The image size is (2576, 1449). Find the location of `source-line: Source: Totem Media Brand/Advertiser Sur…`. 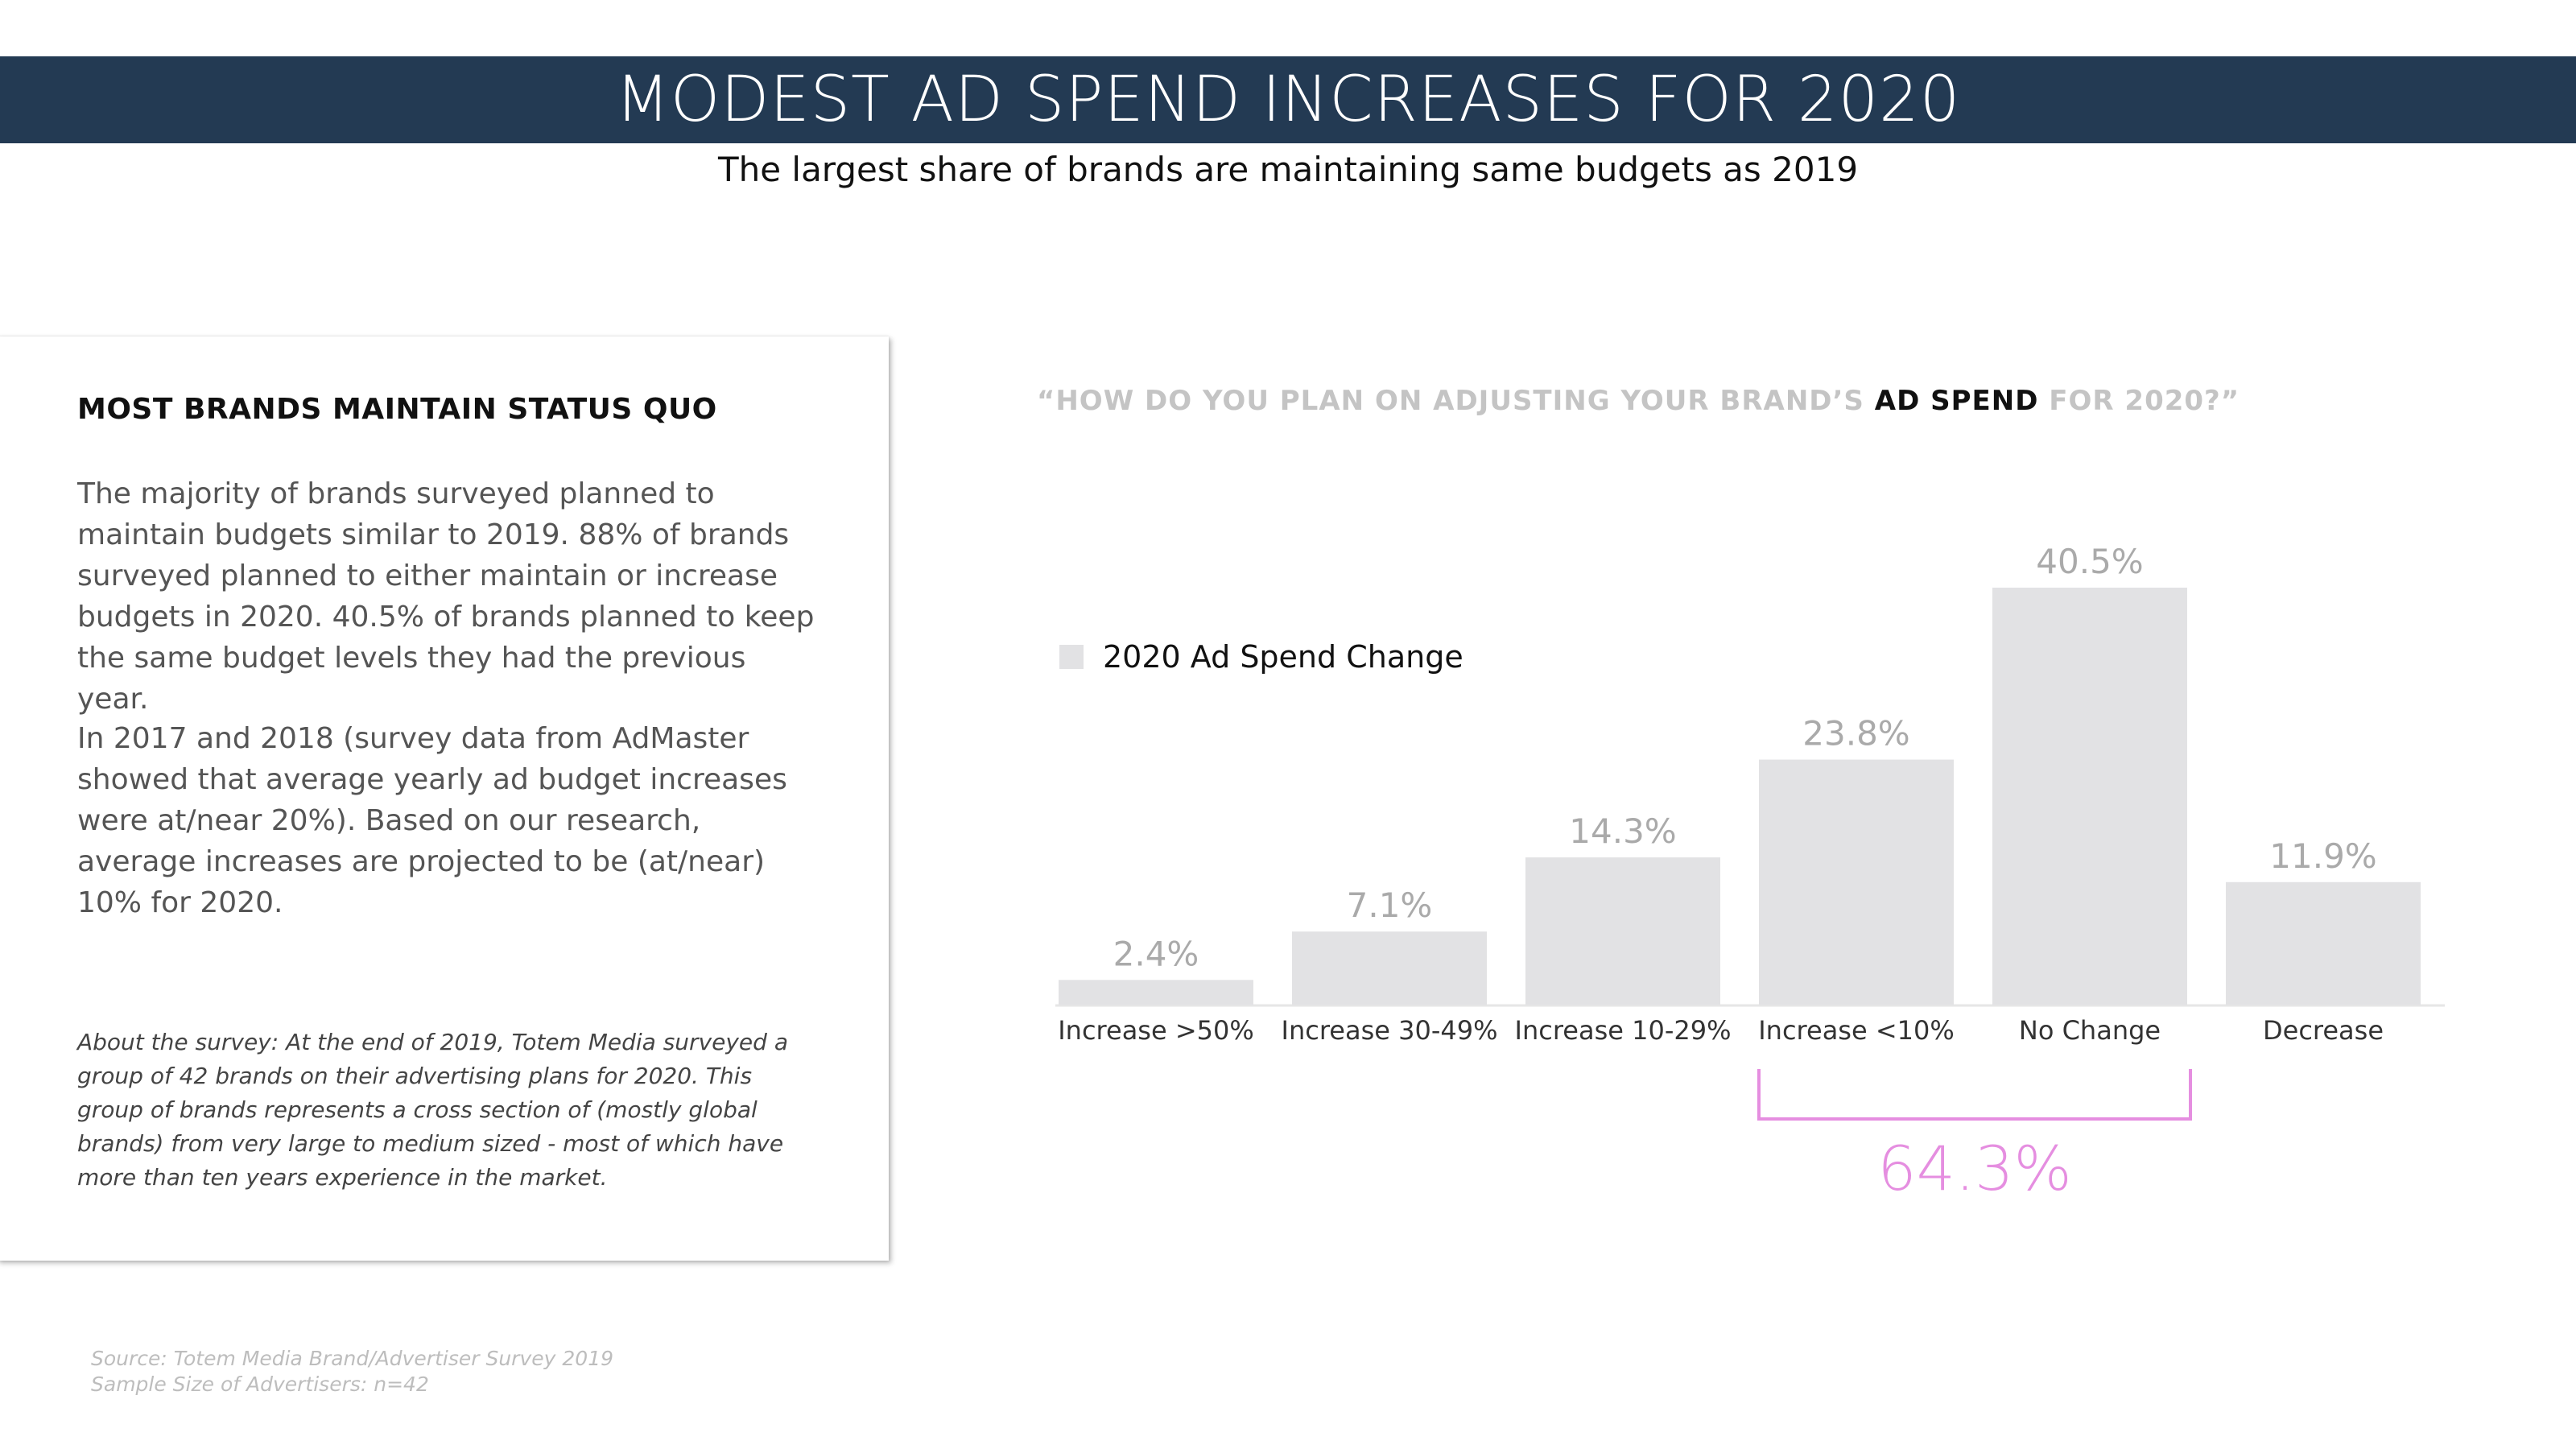

source-line: Source: Totem Media Brand/Advertiser Sur… is located at coordinates (352, 1358).